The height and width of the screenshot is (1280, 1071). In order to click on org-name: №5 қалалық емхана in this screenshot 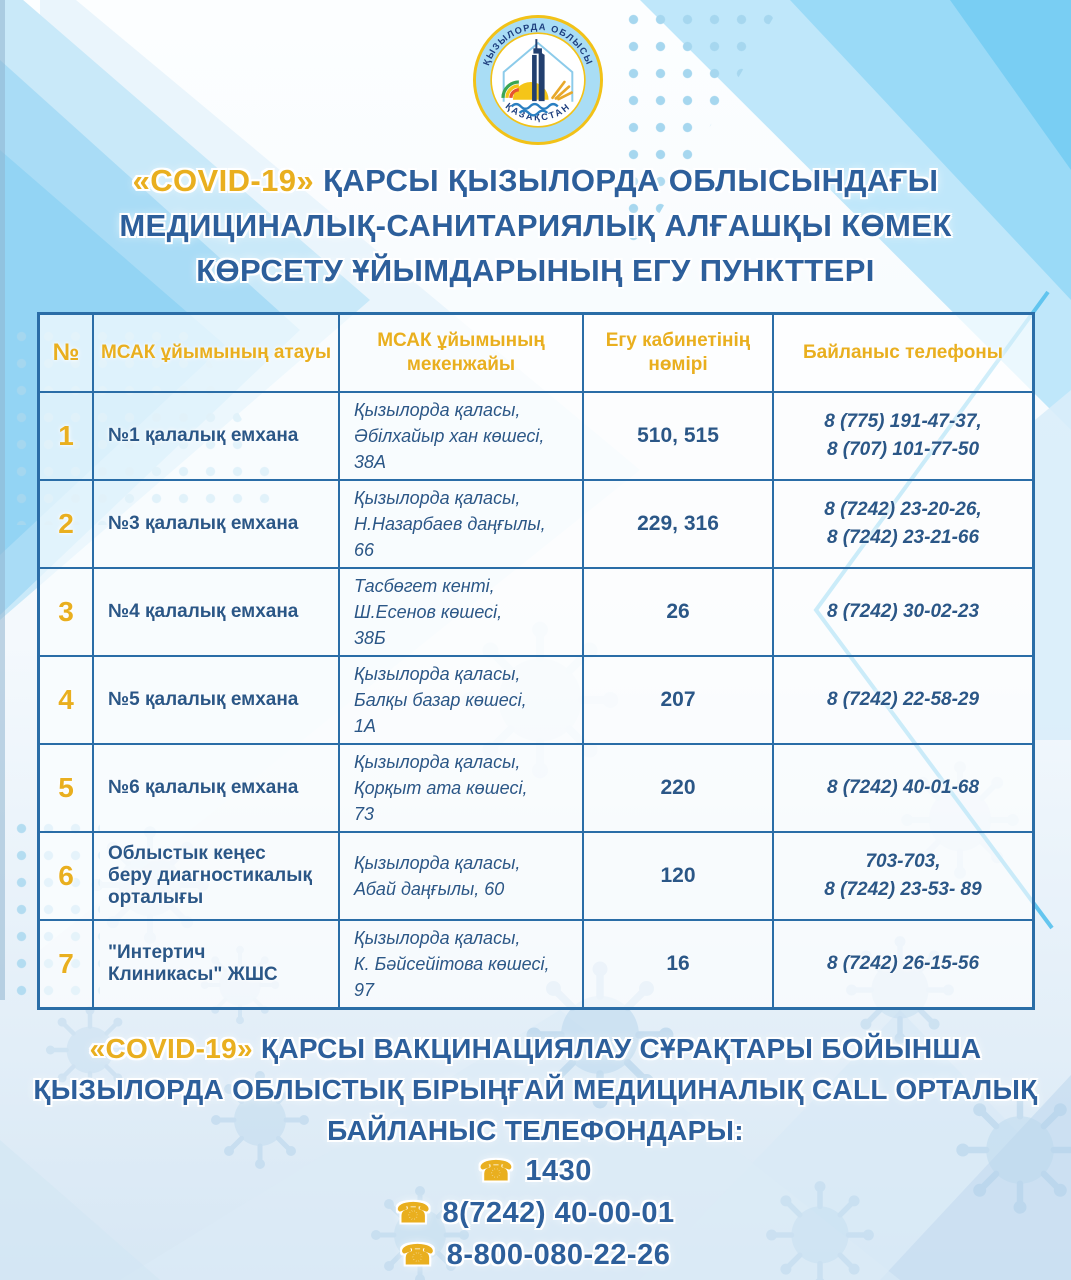, I will do `click(217, 700)`.